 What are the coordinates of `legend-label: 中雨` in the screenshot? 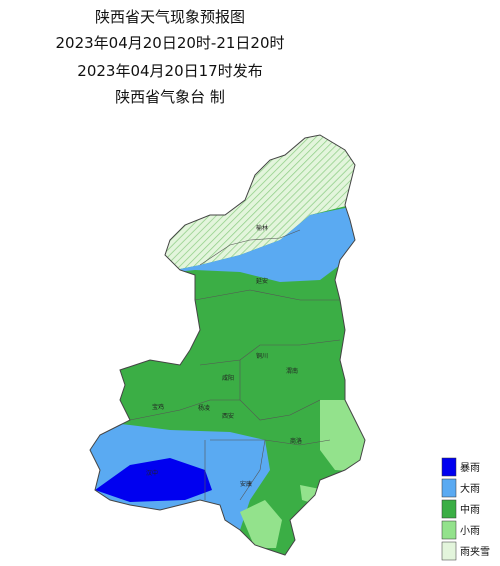 It's located at (470, 509).